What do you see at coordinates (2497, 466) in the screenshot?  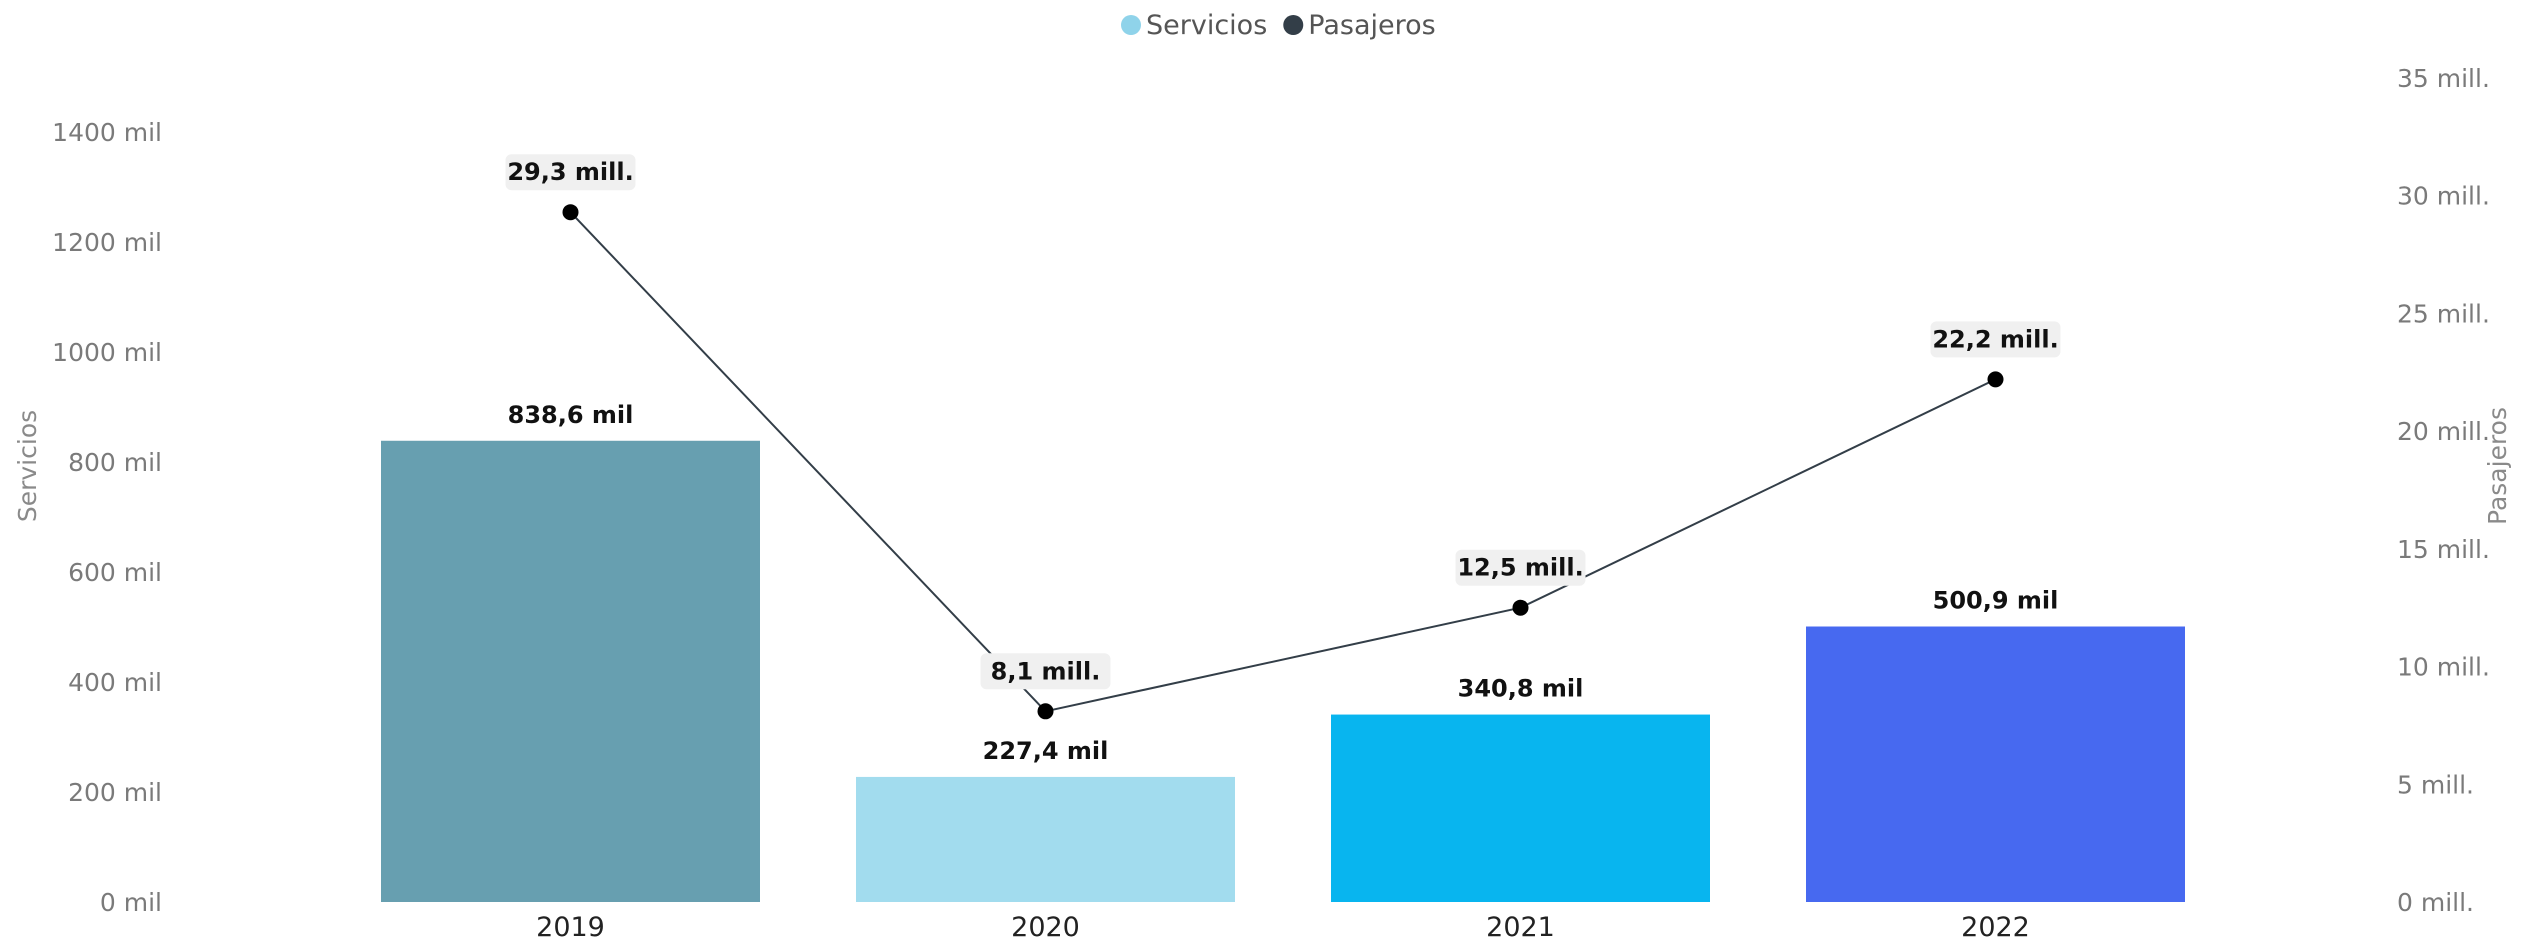 I see `y-axis-right-title: Pasajeros` at bounding box center [2497, 466].